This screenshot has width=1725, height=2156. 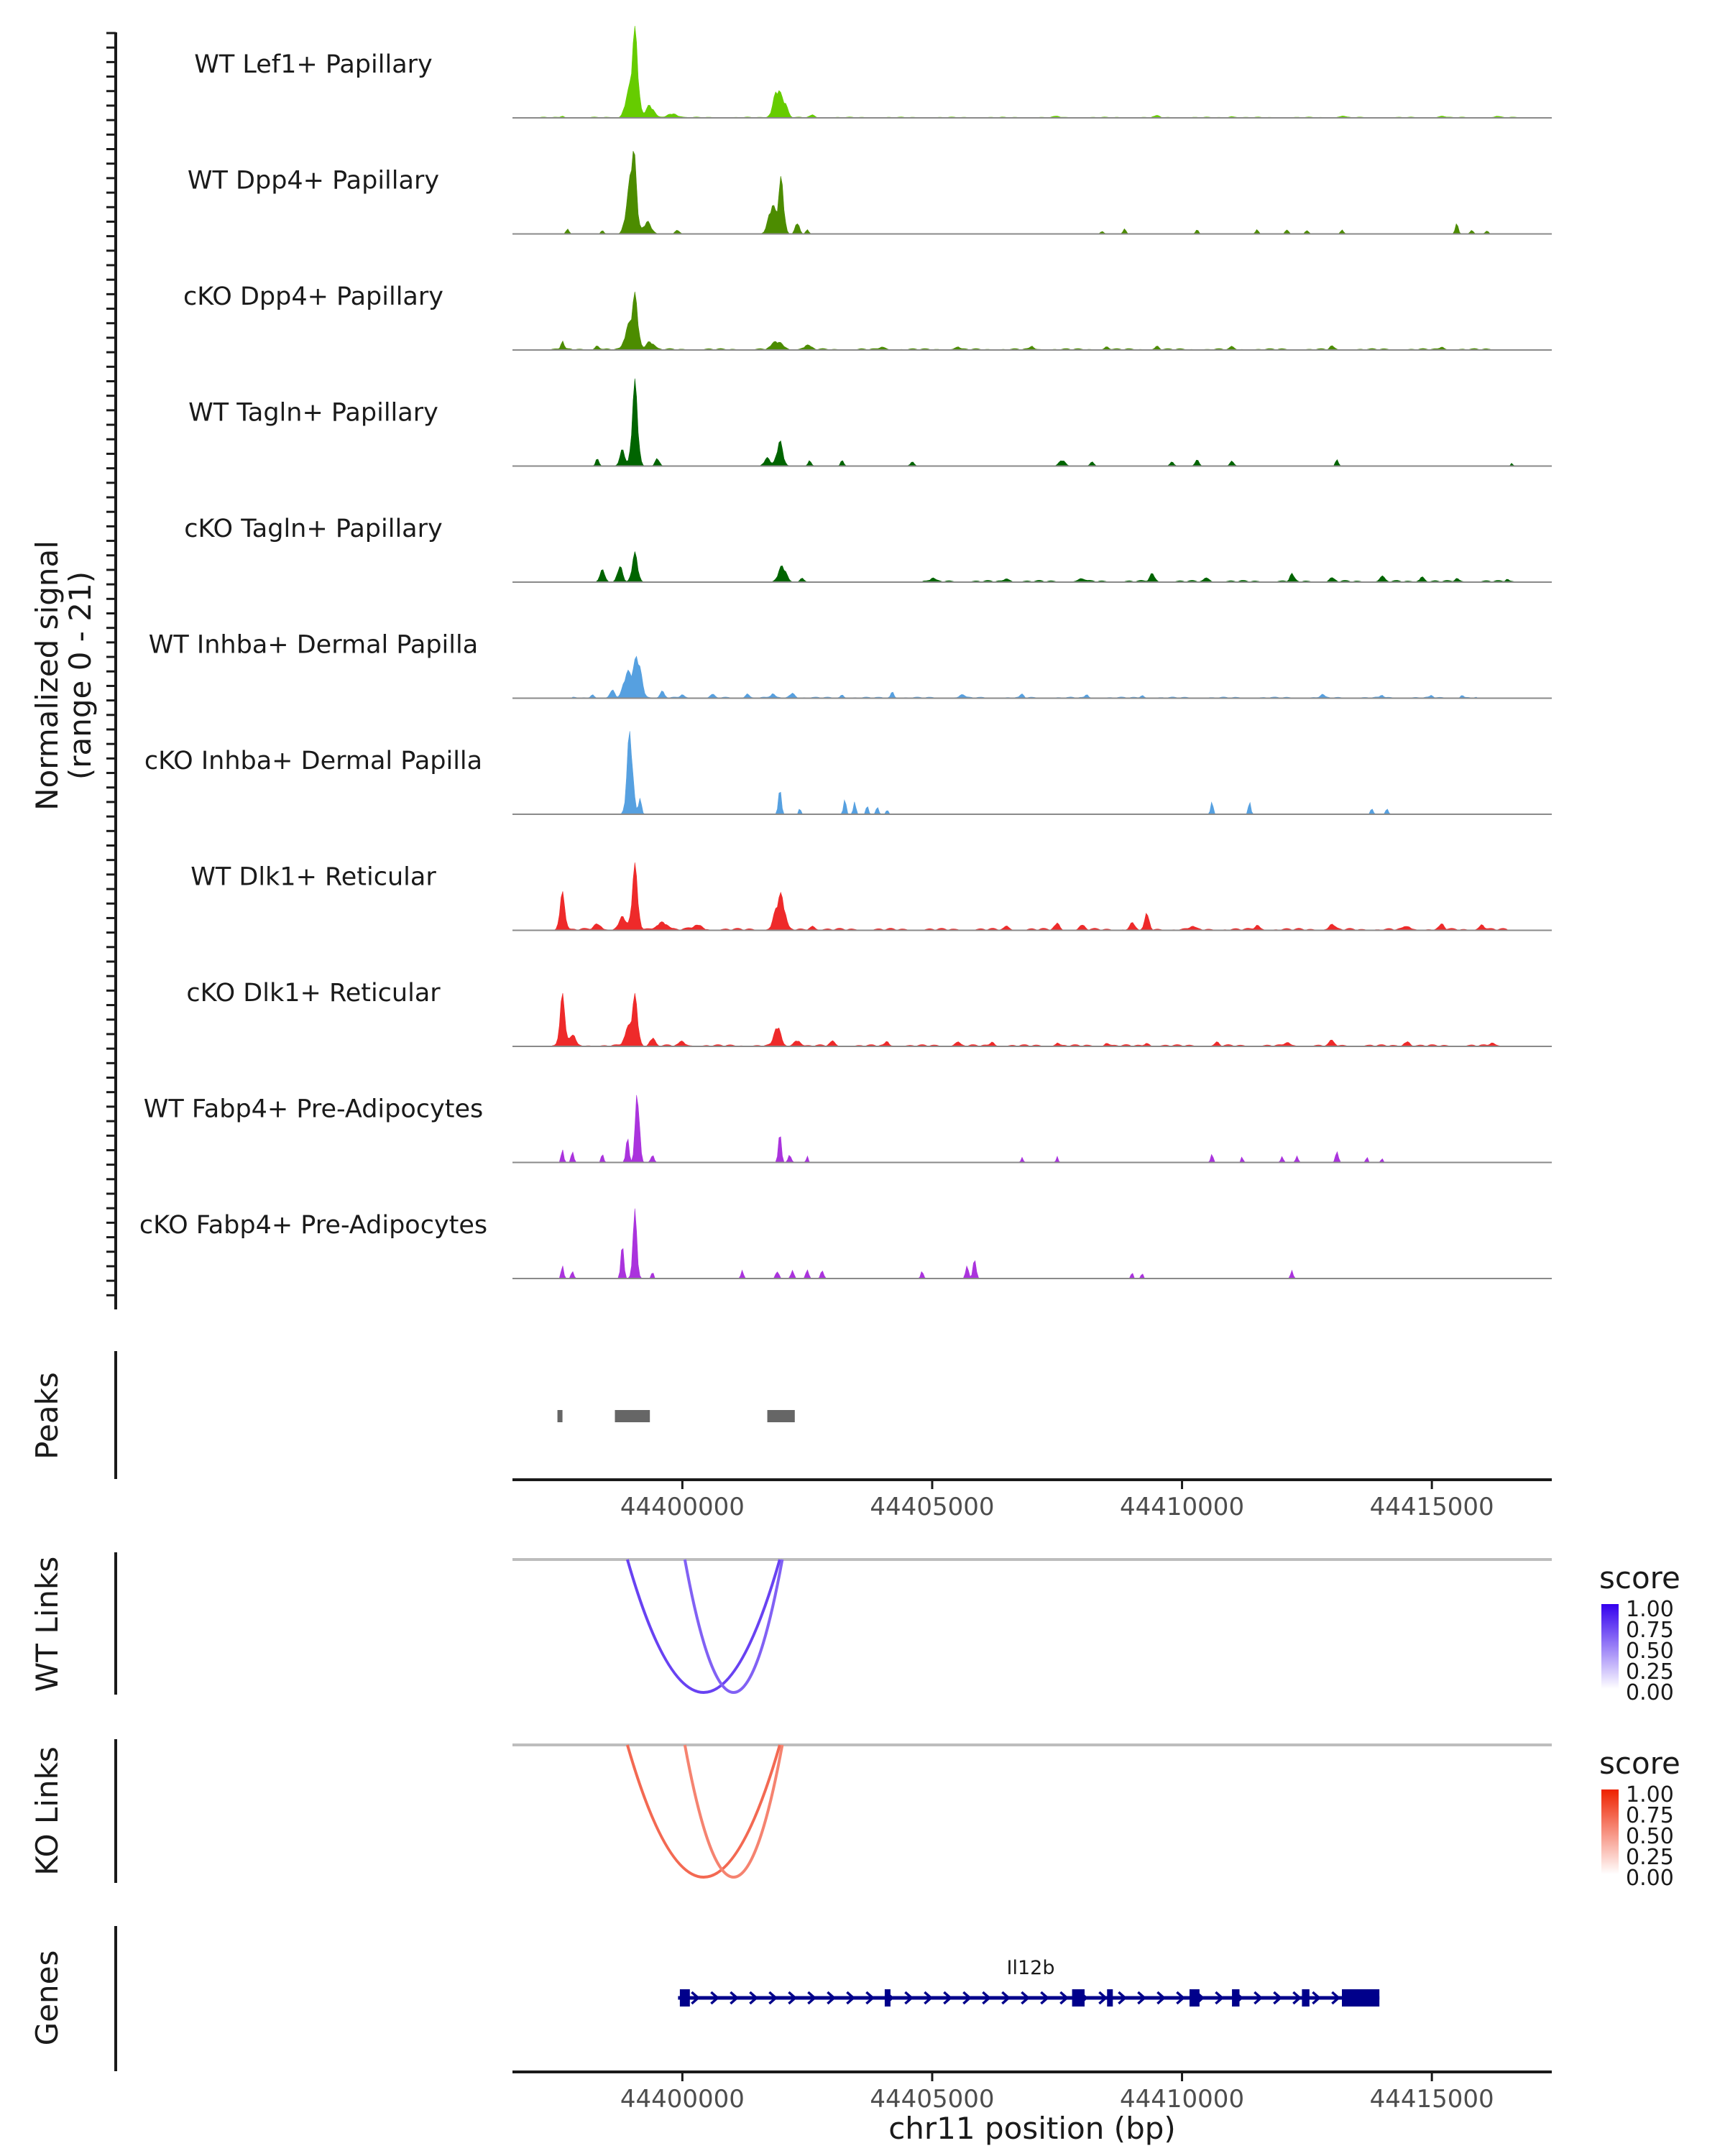 What do you see at coordinates (313, 1226) in the screenshot?
I see `track-label: cKO Fabp4+ Pre-Adipocytes` at bounding box center [313, 1226].